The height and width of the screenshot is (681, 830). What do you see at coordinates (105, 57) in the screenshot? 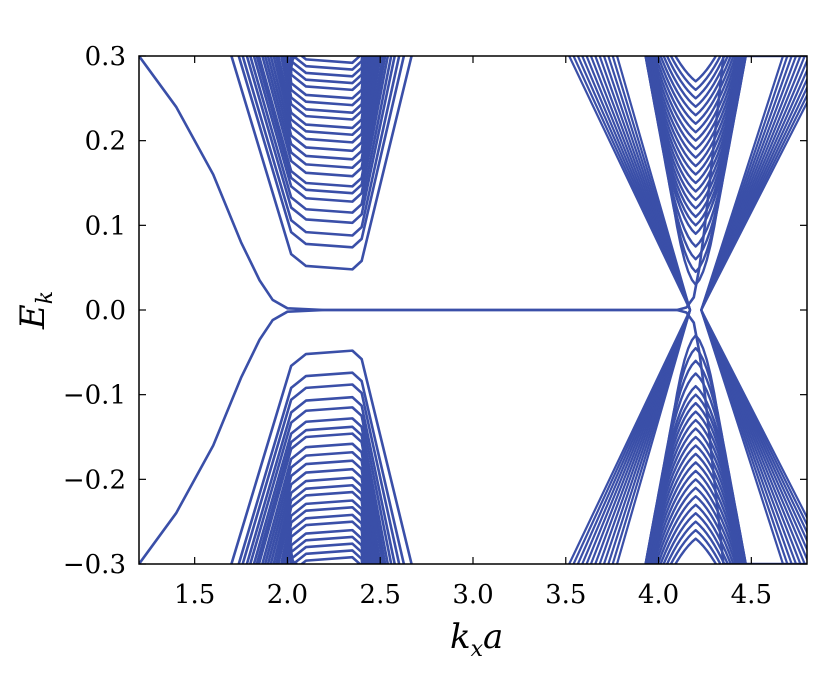
I see `y-tick-label: 0.3` at bounding box center [105, 57].